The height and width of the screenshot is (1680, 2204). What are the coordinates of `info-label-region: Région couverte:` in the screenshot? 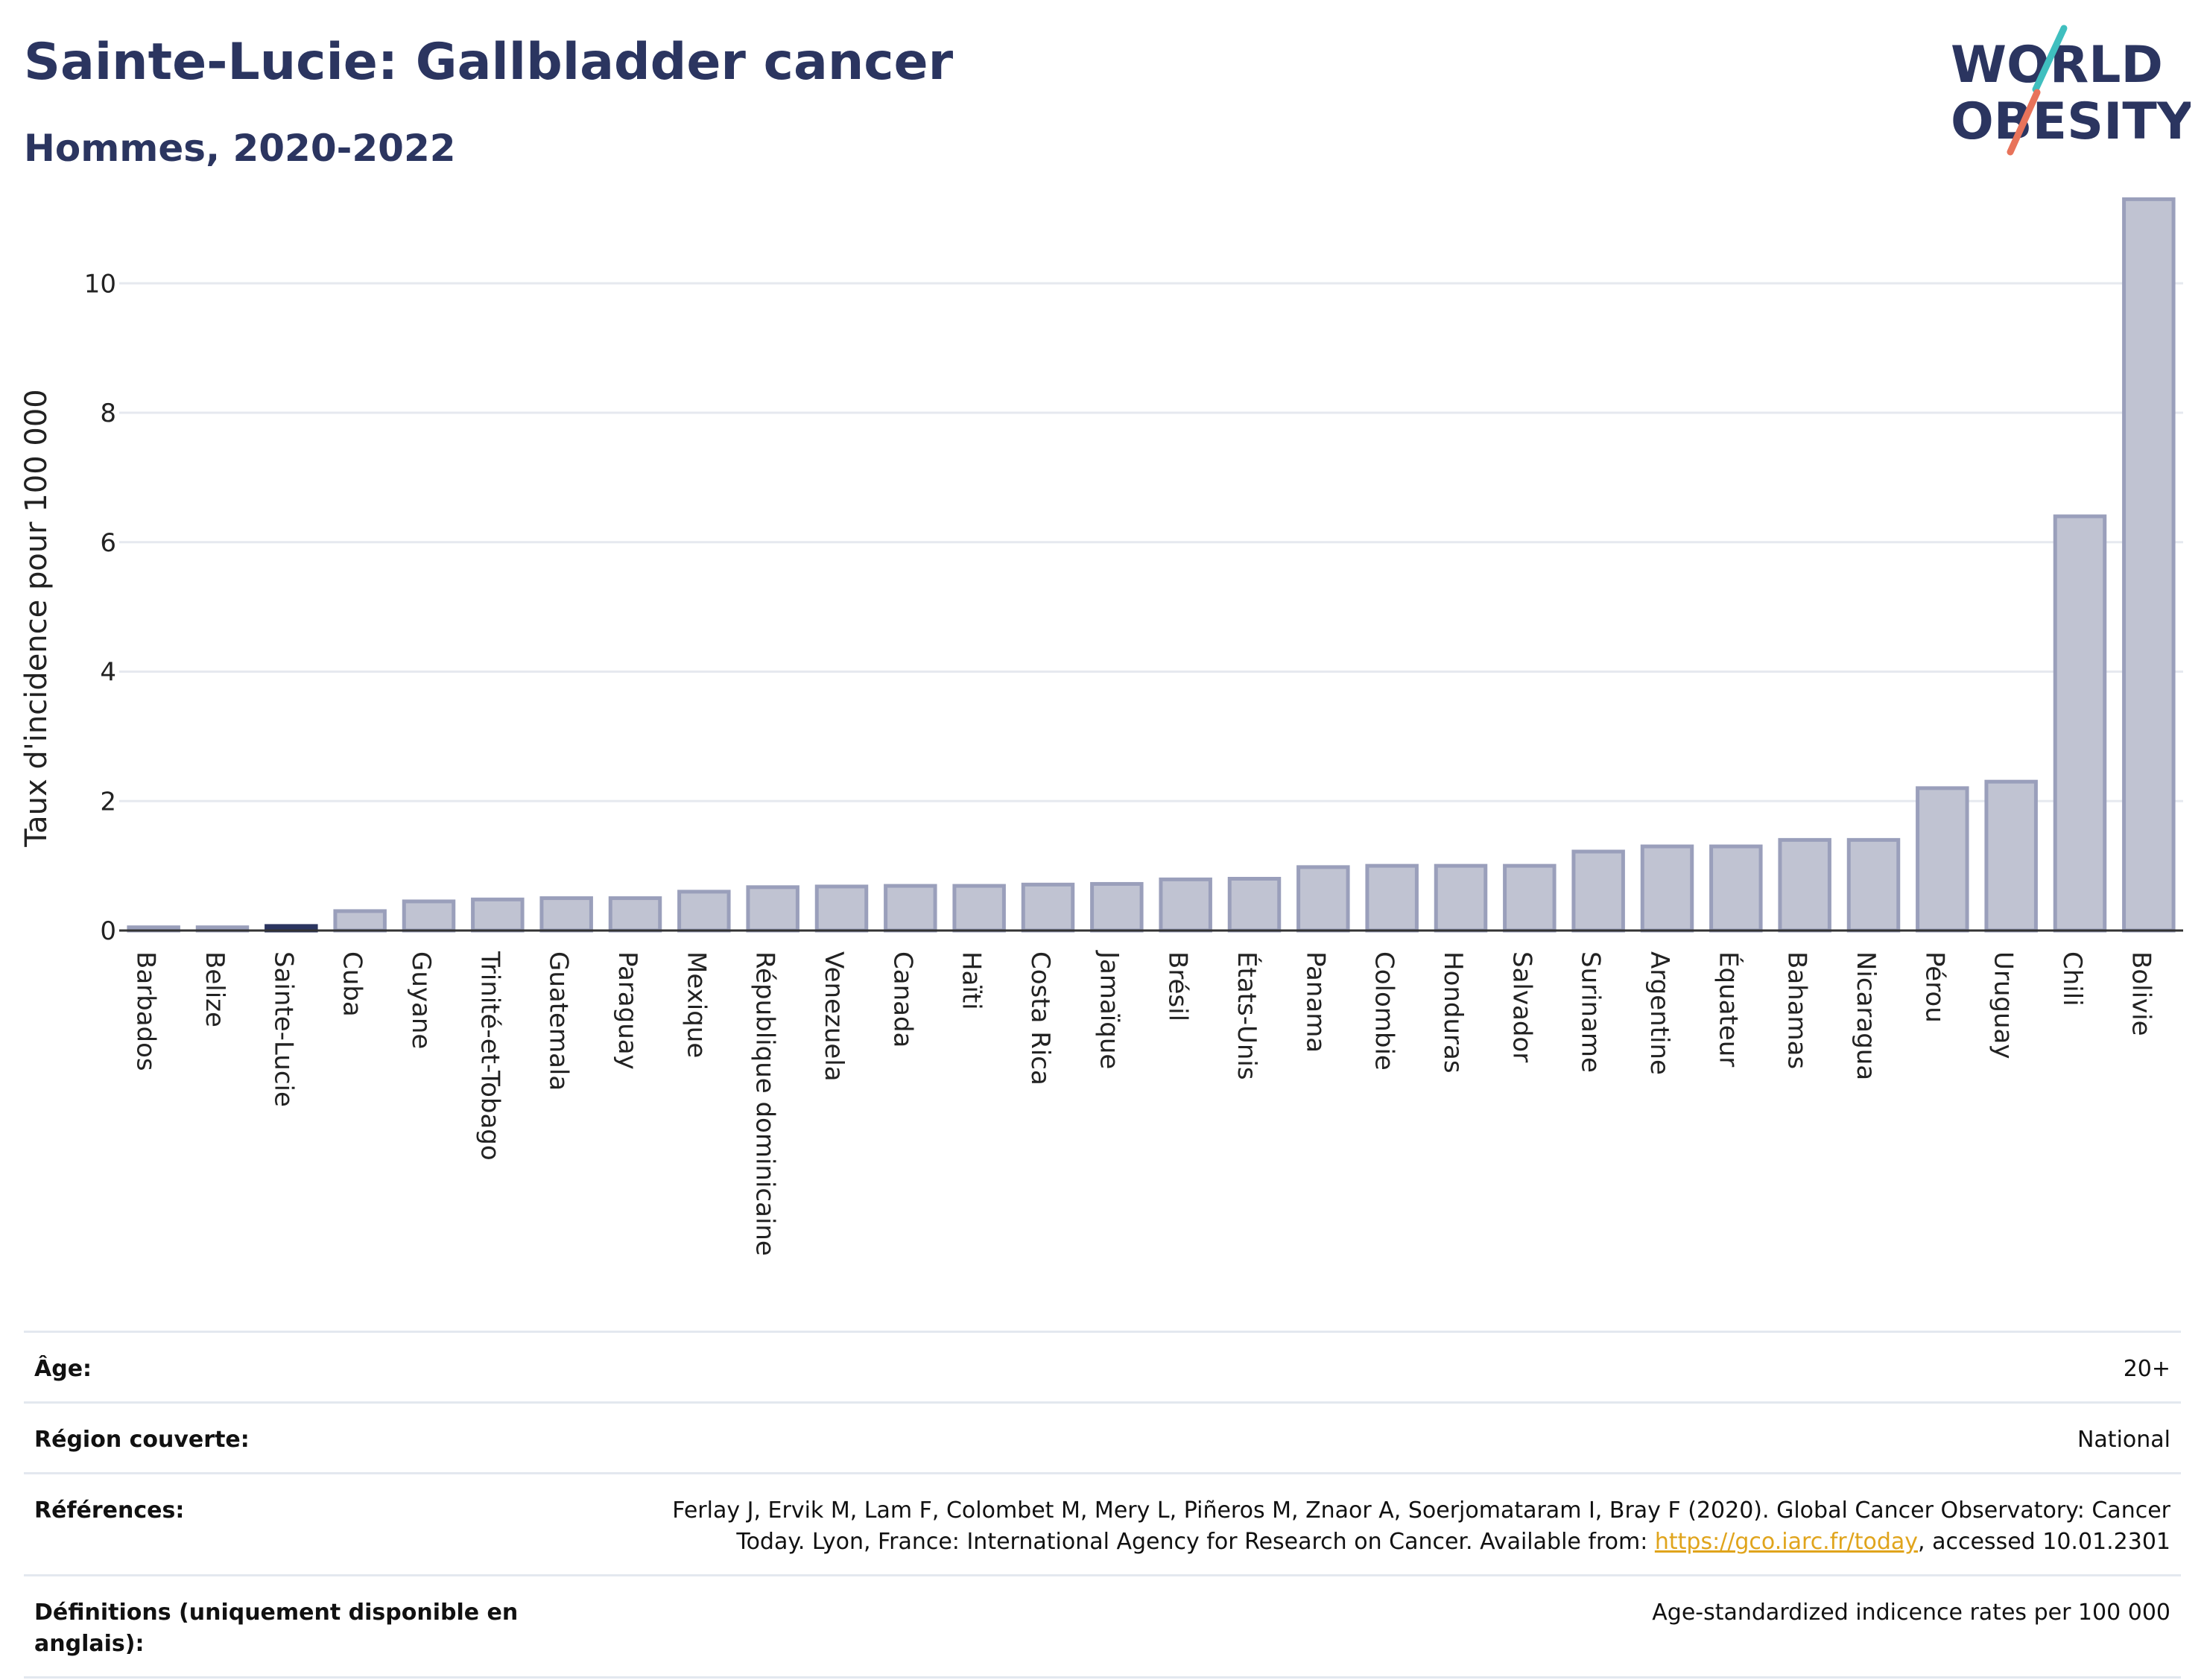 It's located at (142, 1440).